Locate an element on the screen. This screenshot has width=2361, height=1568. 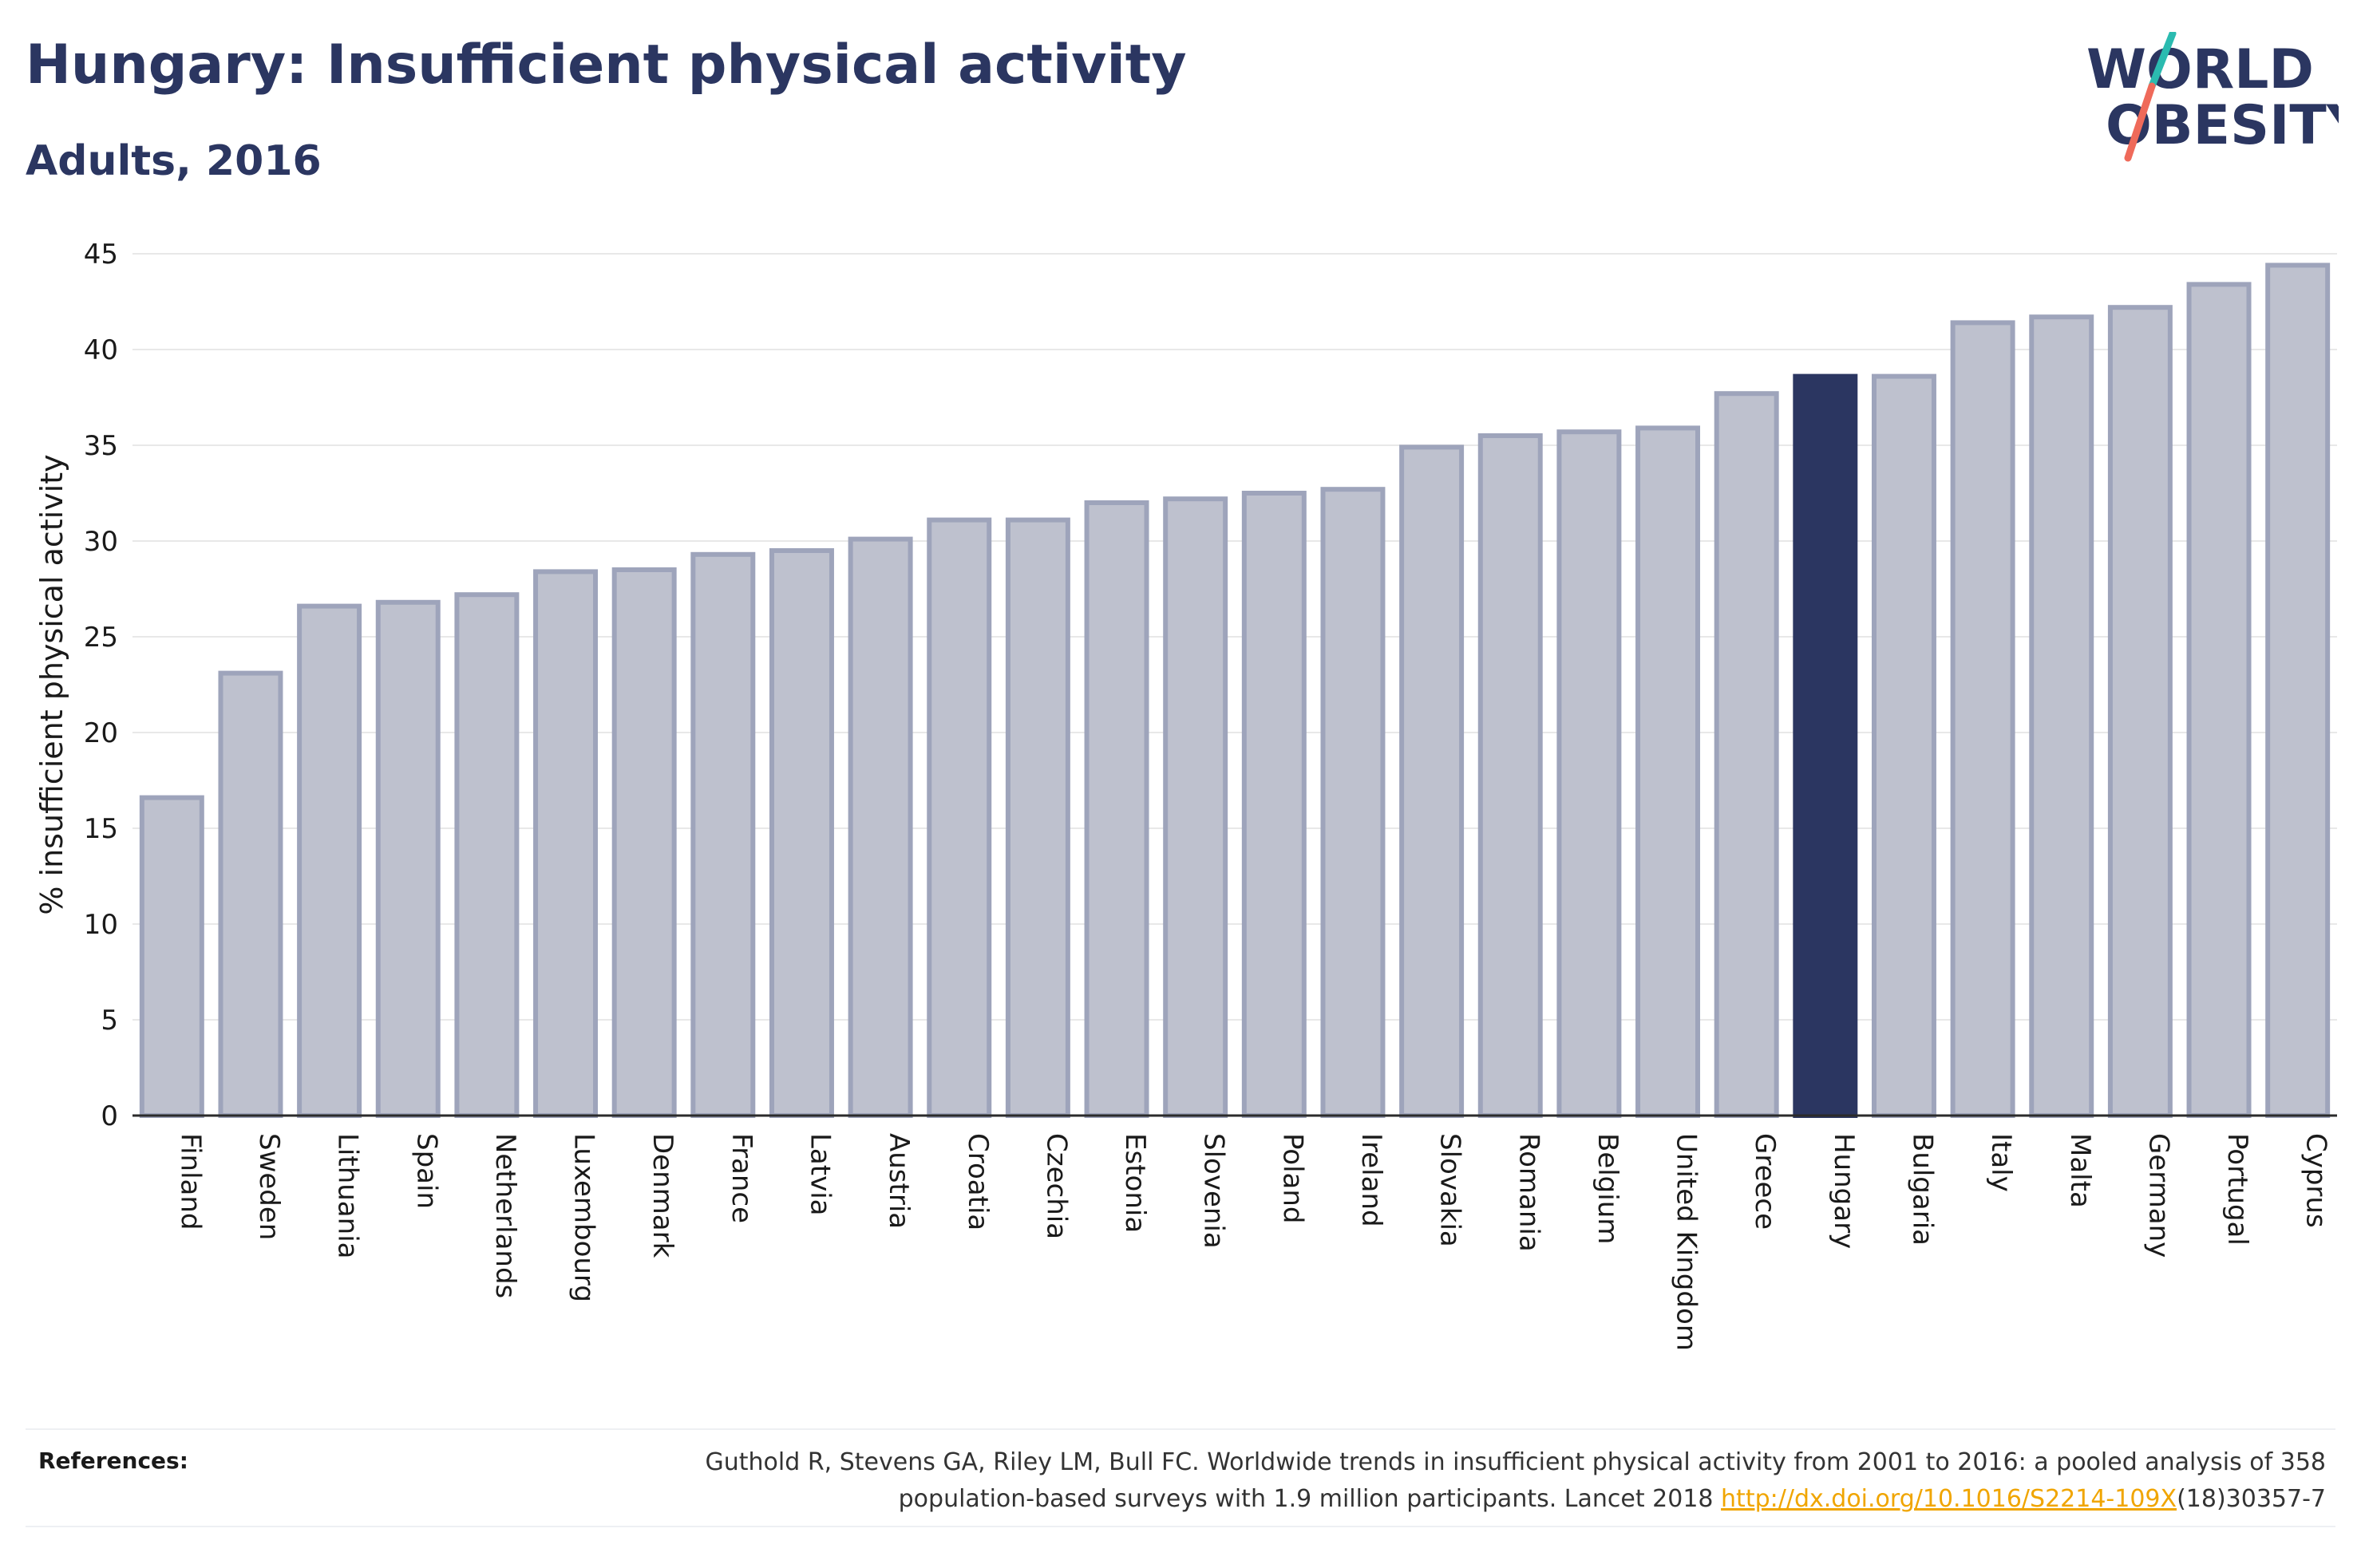
y-tick-label: 25 is located at coordinates (101, 638).